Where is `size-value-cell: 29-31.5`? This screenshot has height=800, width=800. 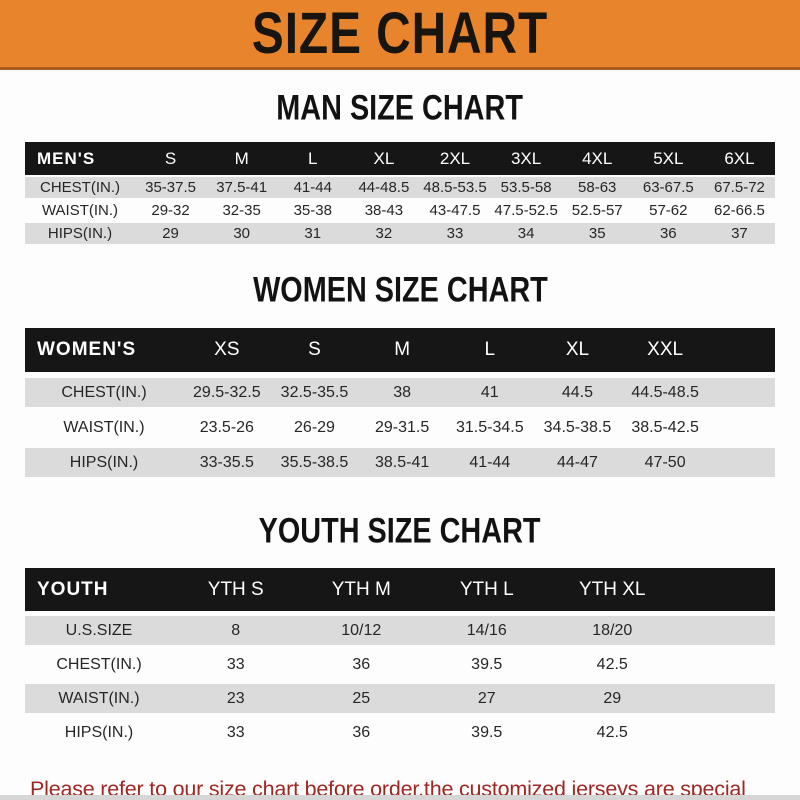 size-value-cell: 29-31.5 is located at coordinates (402, 427).